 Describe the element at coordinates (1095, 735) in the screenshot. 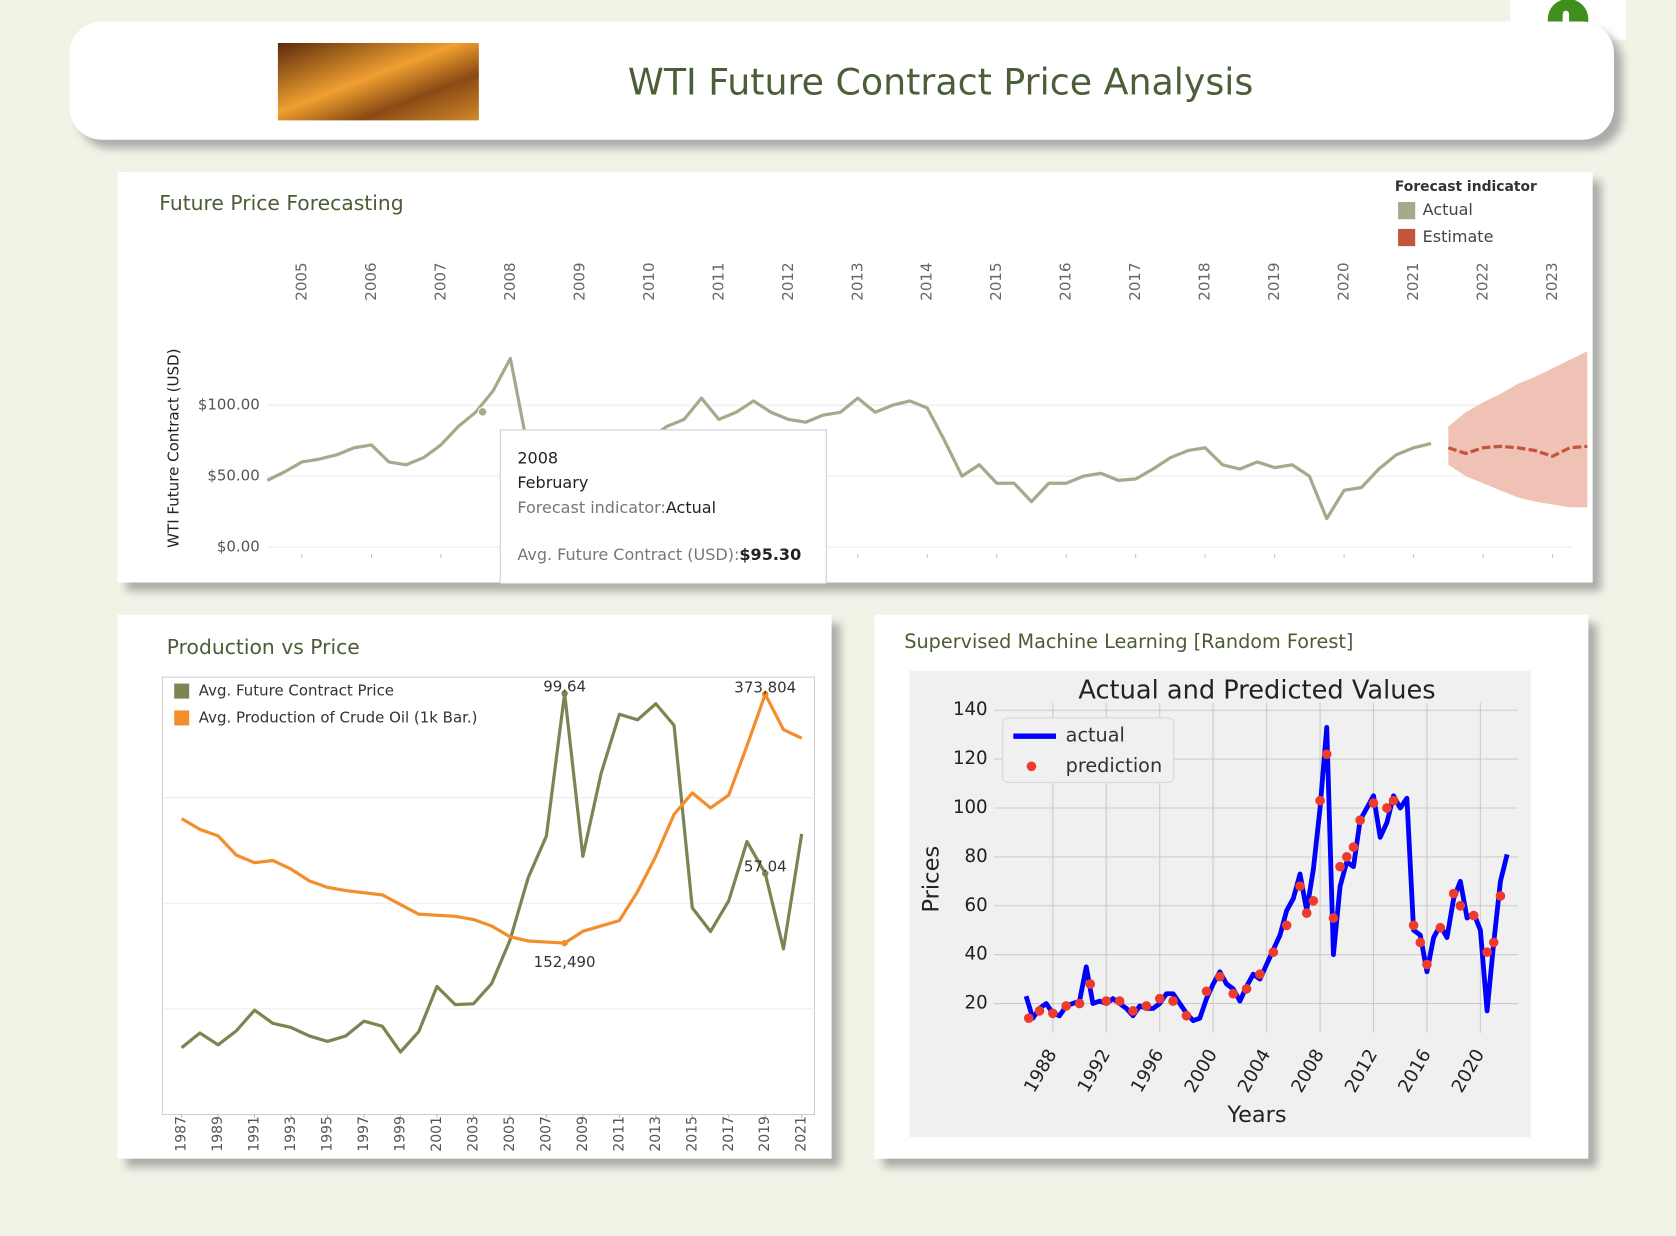

I see `legend-label: actual` at that location.